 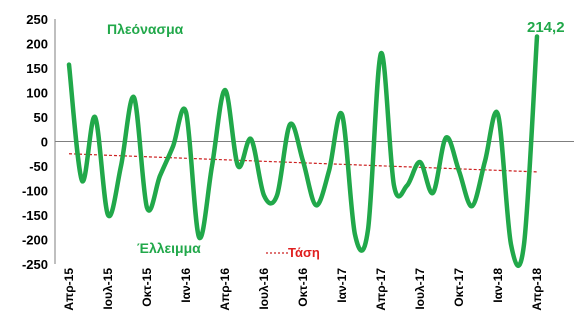 What do you see at coordinates (35, 215) in the screenshot?
I see `y-tick-label: -150` at bounding box center [35, 215].